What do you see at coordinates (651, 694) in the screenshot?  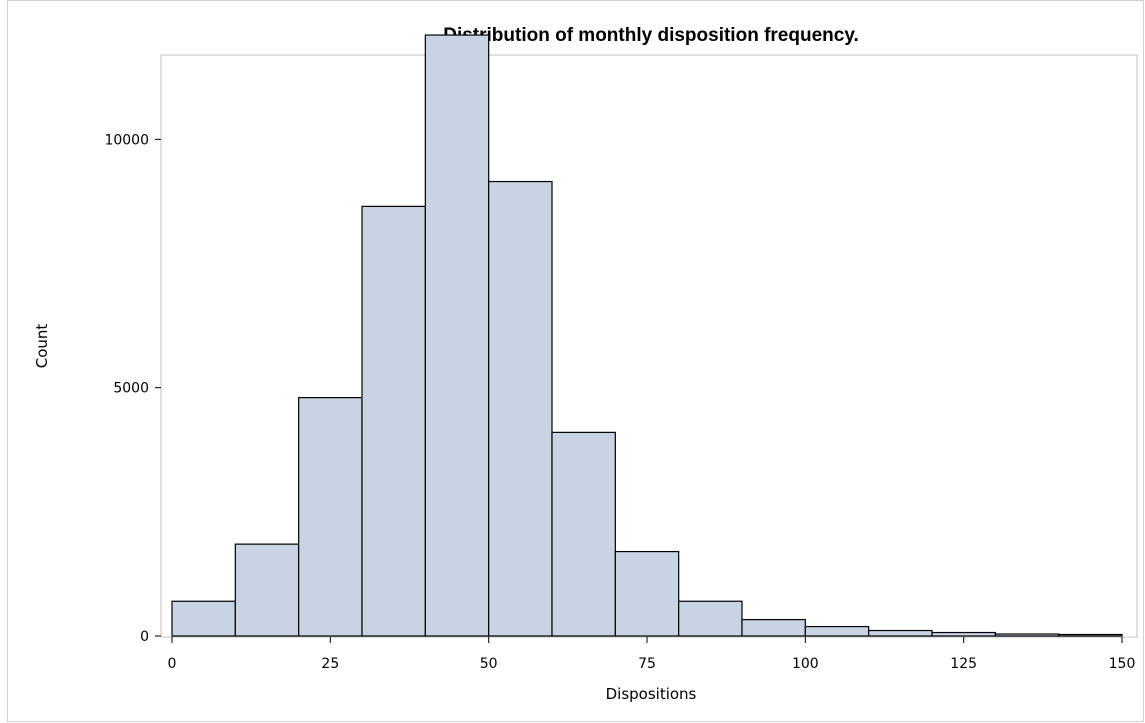 I see `x-axis-label: Dispositions` at bounding box center [651, 694].